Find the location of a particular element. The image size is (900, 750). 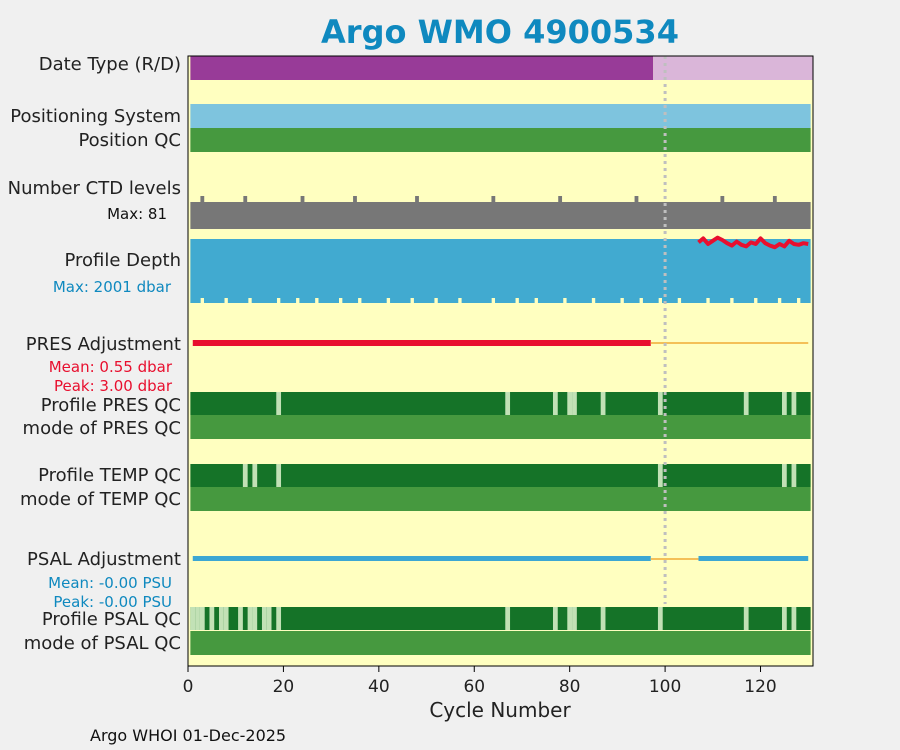

profile-pres-qc-bar is located at coordinates (500, 403).